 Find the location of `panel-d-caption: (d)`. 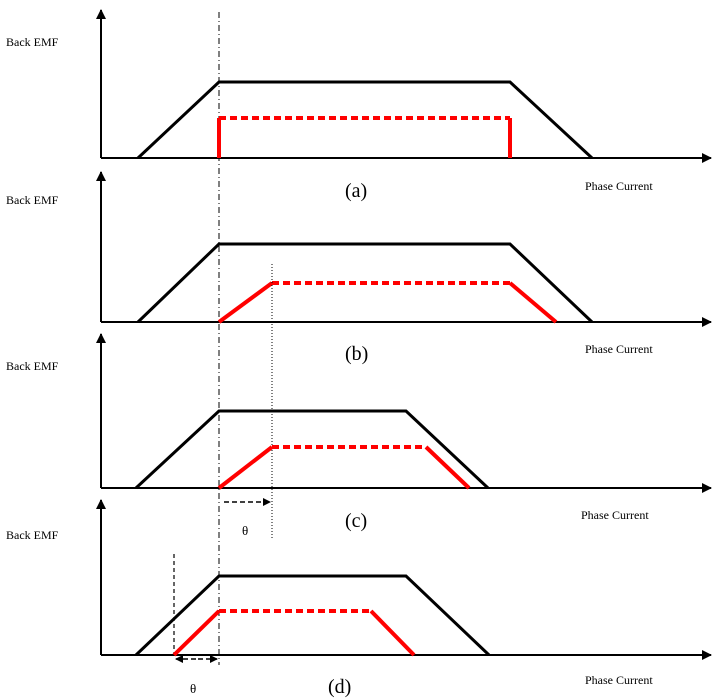

panel-d-caption: (d) is located at coordinates (339, 687).